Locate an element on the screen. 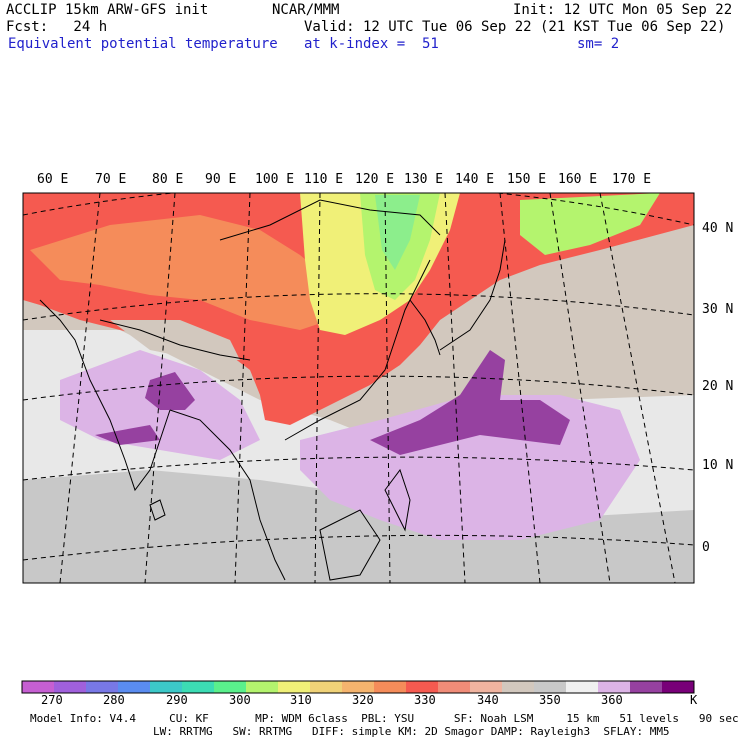 The height and width of the screenshot is (740, 740). tibet-grey is located at coordinates (175, 340).